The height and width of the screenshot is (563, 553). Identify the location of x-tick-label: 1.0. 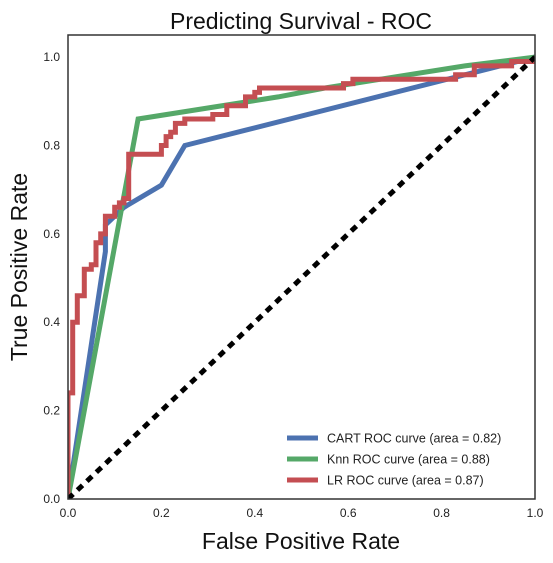
(535, 513).